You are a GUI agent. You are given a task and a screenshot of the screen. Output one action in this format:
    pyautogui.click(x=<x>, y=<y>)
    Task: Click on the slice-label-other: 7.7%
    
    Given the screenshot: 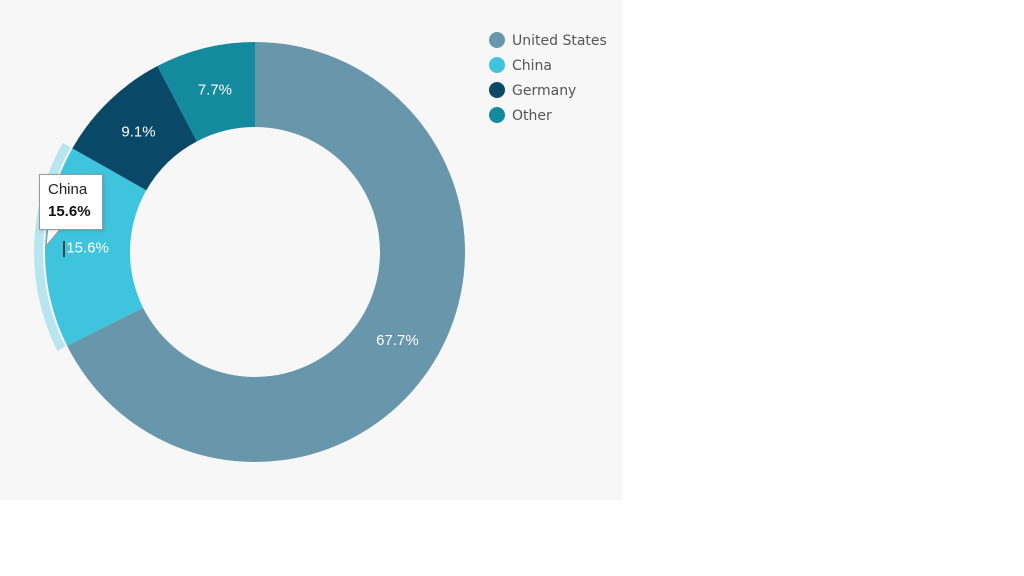 What is the action you would take?
    pyautogui.click(x=215, y=89)
    